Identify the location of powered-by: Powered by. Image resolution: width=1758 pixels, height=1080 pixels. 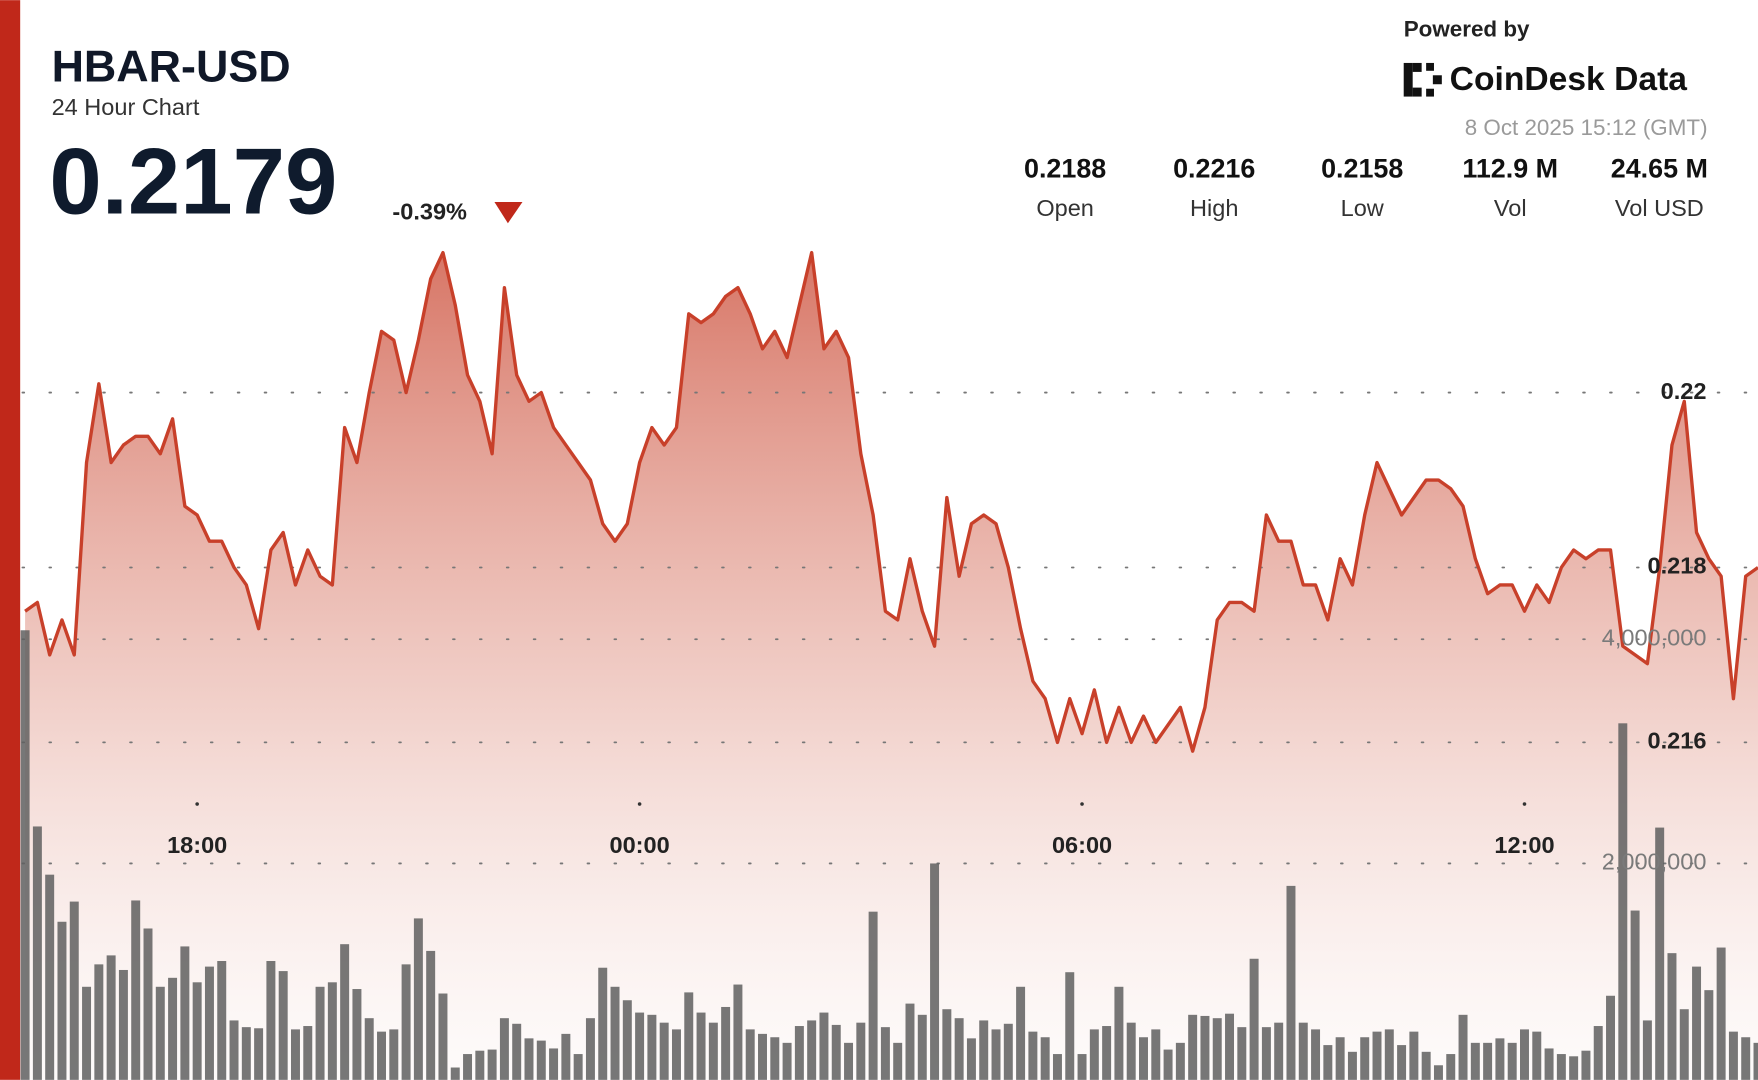
(1467, 28).